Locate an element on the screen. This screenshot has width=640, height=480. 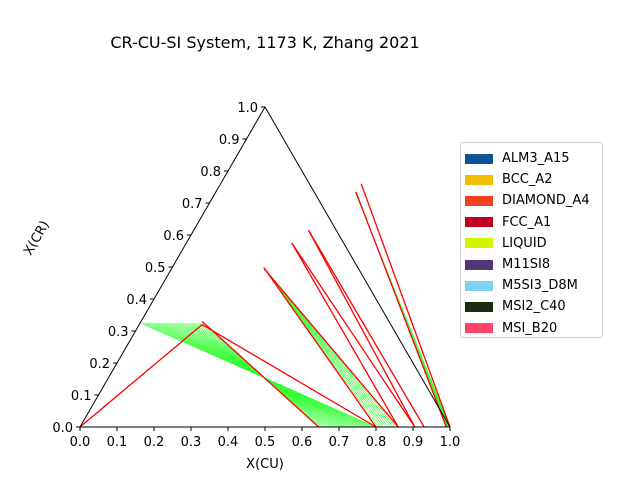
x-tick-label: 0.9 is located at coordinates (413, 442).